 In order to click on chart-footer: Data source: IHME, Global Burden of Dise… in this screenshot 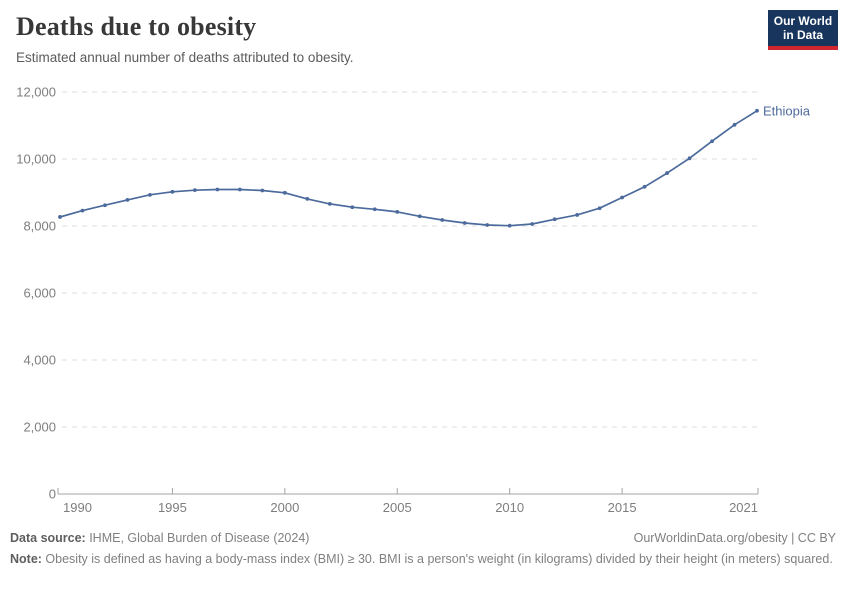, I will do `click(423, 551)`.